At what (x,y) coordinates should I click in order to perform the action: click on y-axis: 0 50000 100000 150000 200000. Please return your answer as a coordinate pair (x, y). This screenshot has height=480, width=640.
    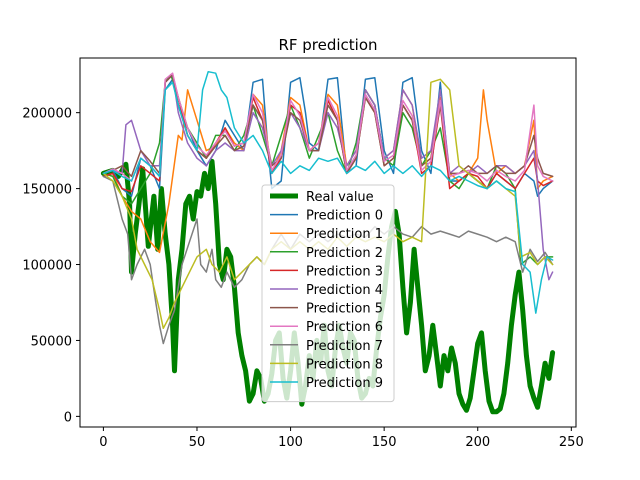
    Looking at the image, I should click on (51, 266).